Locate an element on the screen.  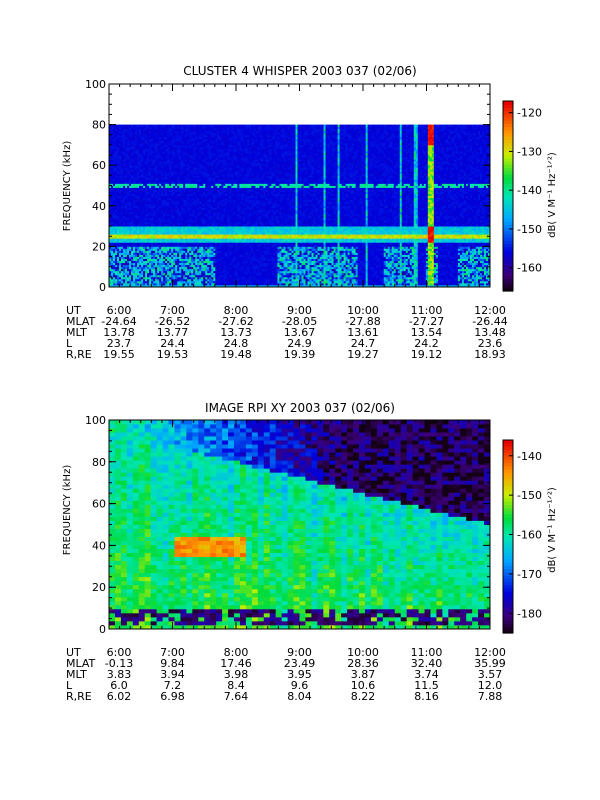
panel1-title: CLUSTER 4 WHISPER 2003 037 (02/06) is located at coordinates (299, 71).